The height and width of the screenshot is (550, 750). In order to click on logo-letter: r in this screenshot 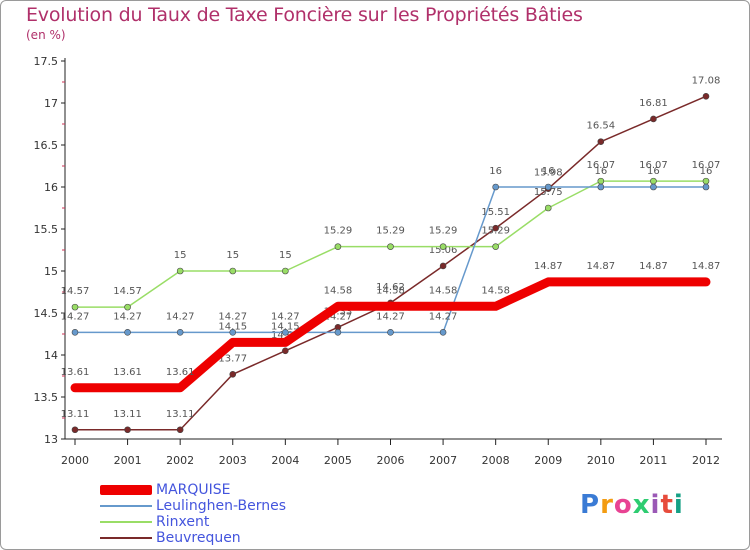, I will do `click(607, 505)`.